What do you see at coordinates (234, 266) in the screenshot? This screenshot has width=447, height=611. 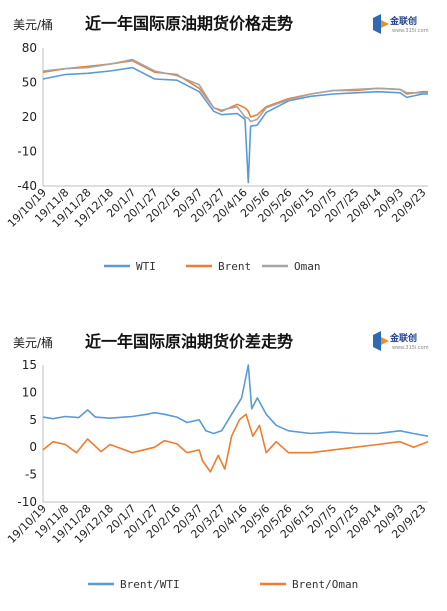 I see `legend-label: Brent` at bounding box center [234, 266].